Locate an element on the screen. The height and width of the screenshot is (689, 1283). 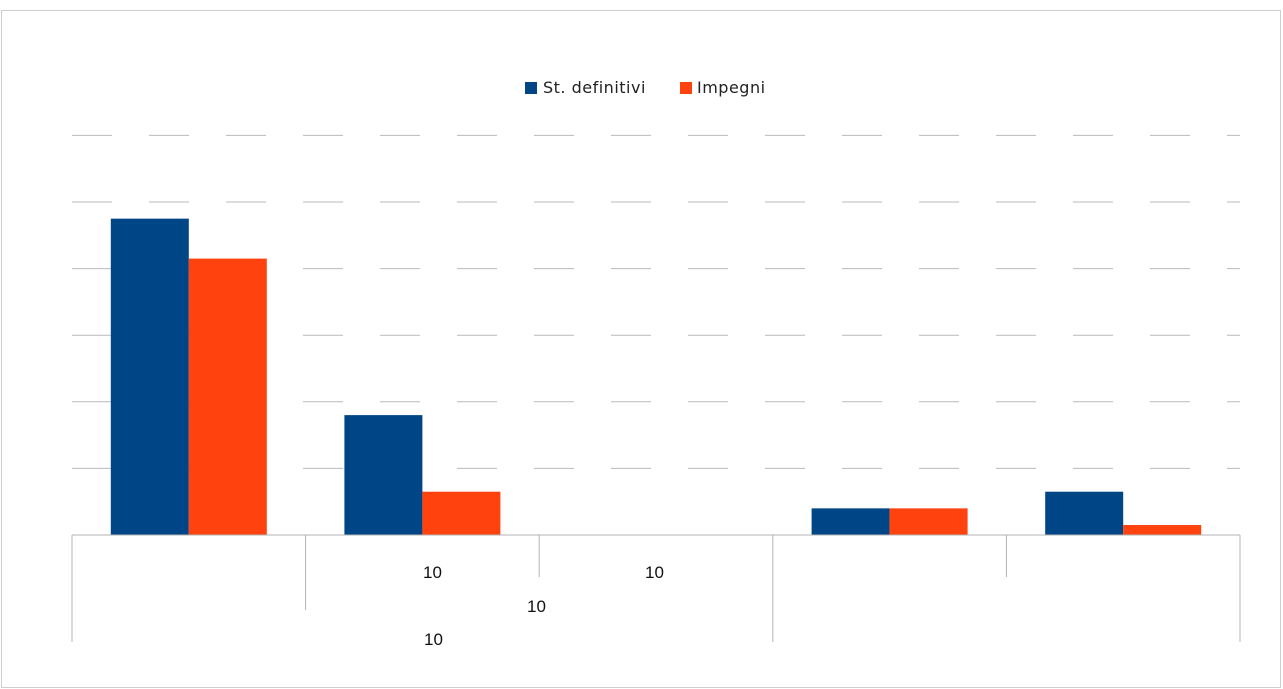
legend-label-impegni: Impegni is located at coordinates (731, 87).